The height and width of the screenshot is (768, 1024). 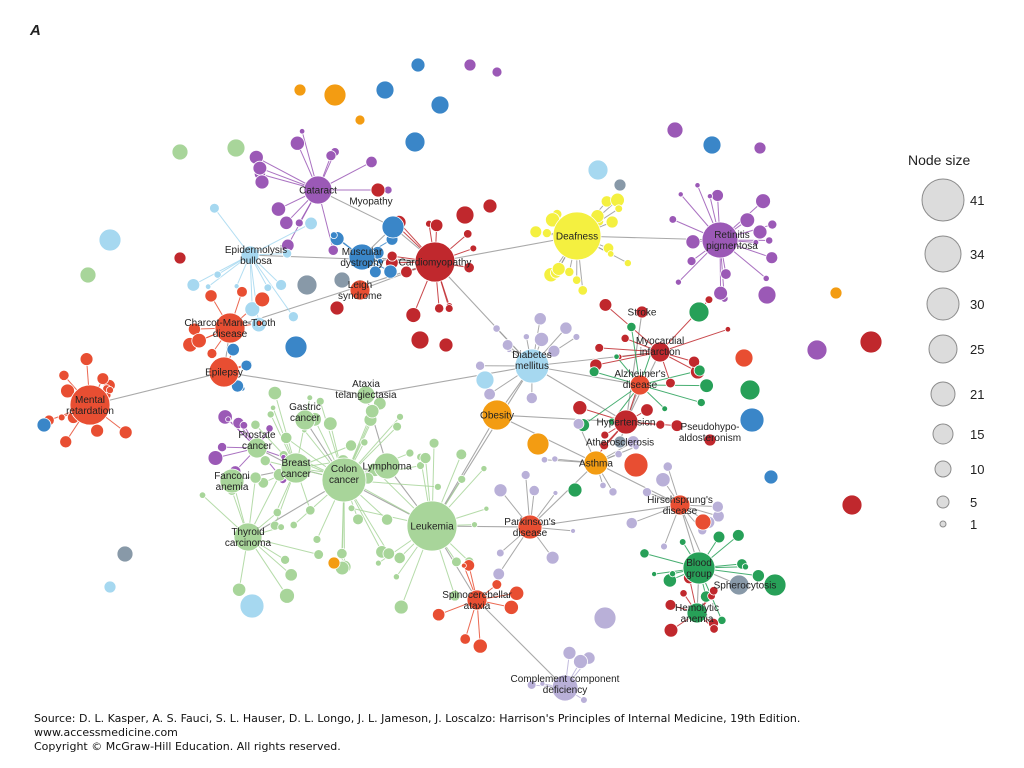 I want to click on hub-node-mental, so click(x=90, y=405).